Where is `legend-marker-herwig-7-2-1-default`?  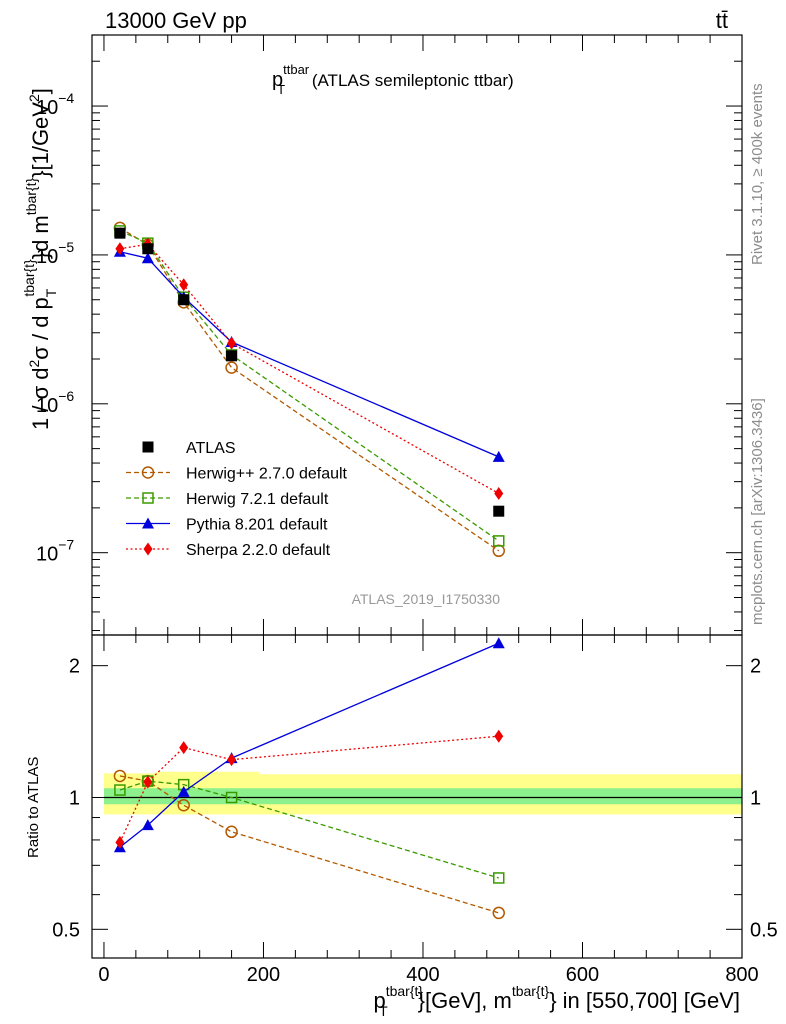
legend-marker-herwig-7-2-1-default is located at coordinates (148, 498).